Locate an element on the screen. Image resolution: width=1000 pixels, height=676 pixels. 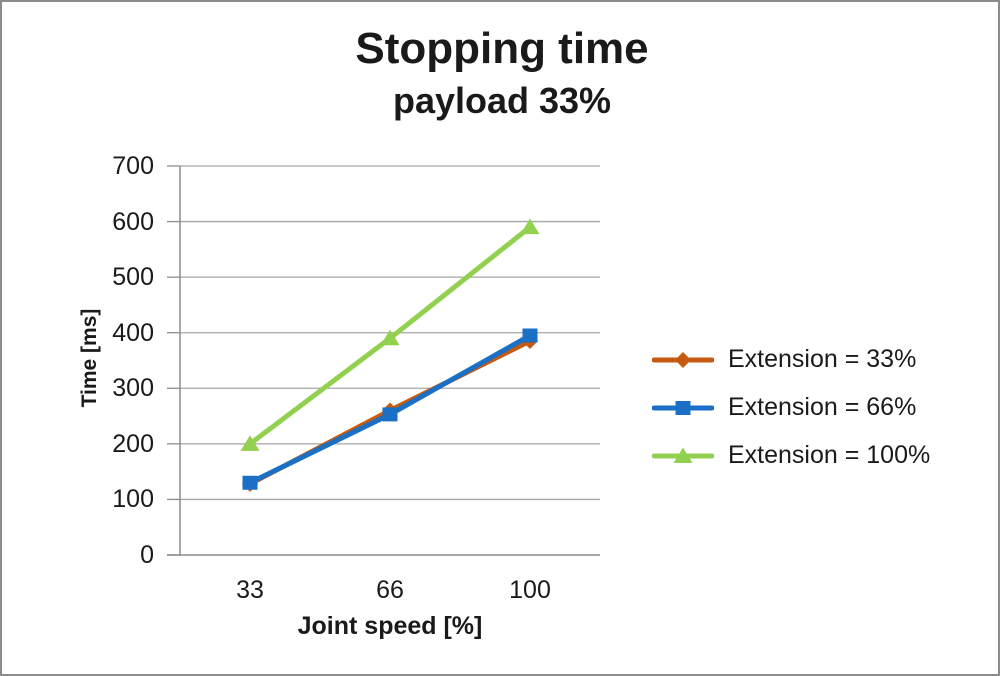
legend-swatch-triangle-icon is located at coordinates (683, 455).